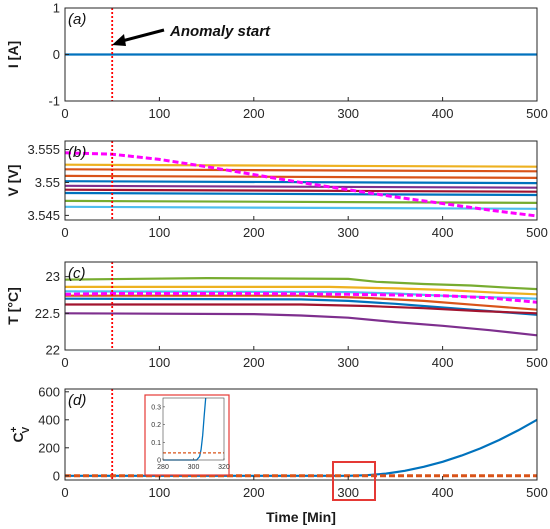  I want to click on y-tick-label: 600, so click(49, 391).